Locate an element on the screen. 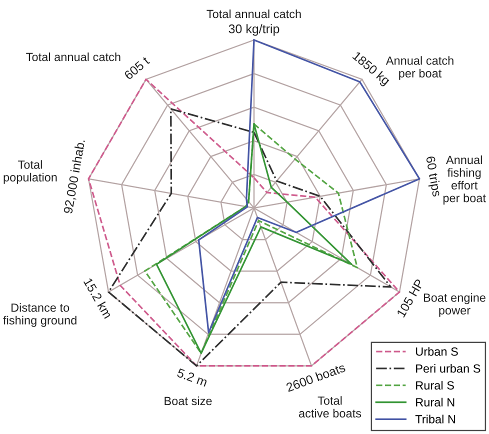 The height and width of the screenshot is (434, 489). spoke-label: Boat size is located at coordinates (188, 401).